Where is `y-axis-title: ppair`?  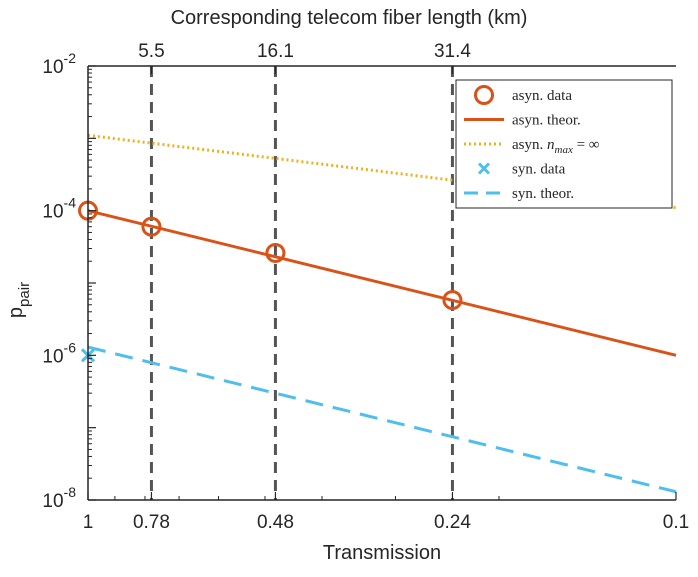 y-axis-title: ppair is located at coordinates (19, 300).